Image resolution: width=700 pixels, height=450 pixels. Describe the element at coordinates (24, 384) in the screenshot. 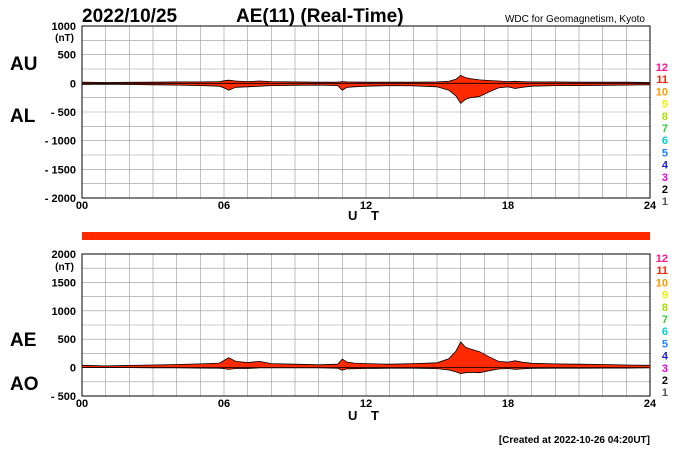

I see `series-label-ao: AO` at that location.